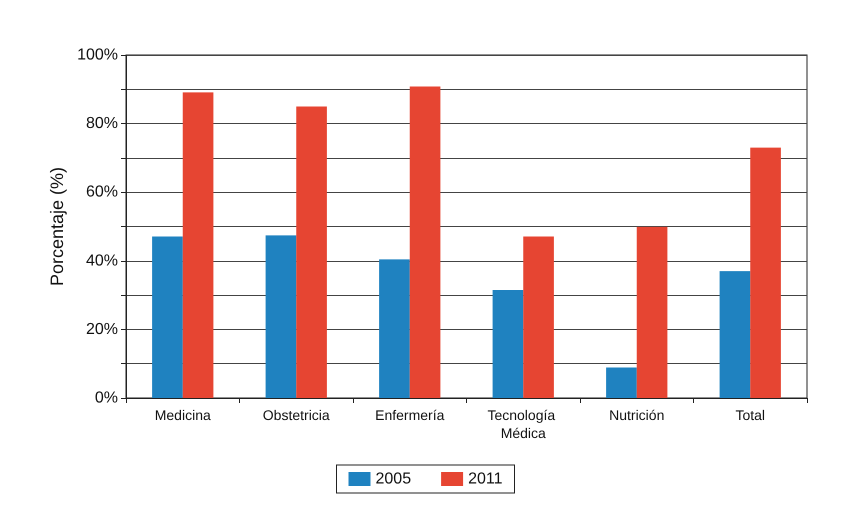 The width and height of the screenshot is (851, 519). Describe the element at coordinates (102, 192) in the screenshot. I see `y-tick-label: 60%` at that location.